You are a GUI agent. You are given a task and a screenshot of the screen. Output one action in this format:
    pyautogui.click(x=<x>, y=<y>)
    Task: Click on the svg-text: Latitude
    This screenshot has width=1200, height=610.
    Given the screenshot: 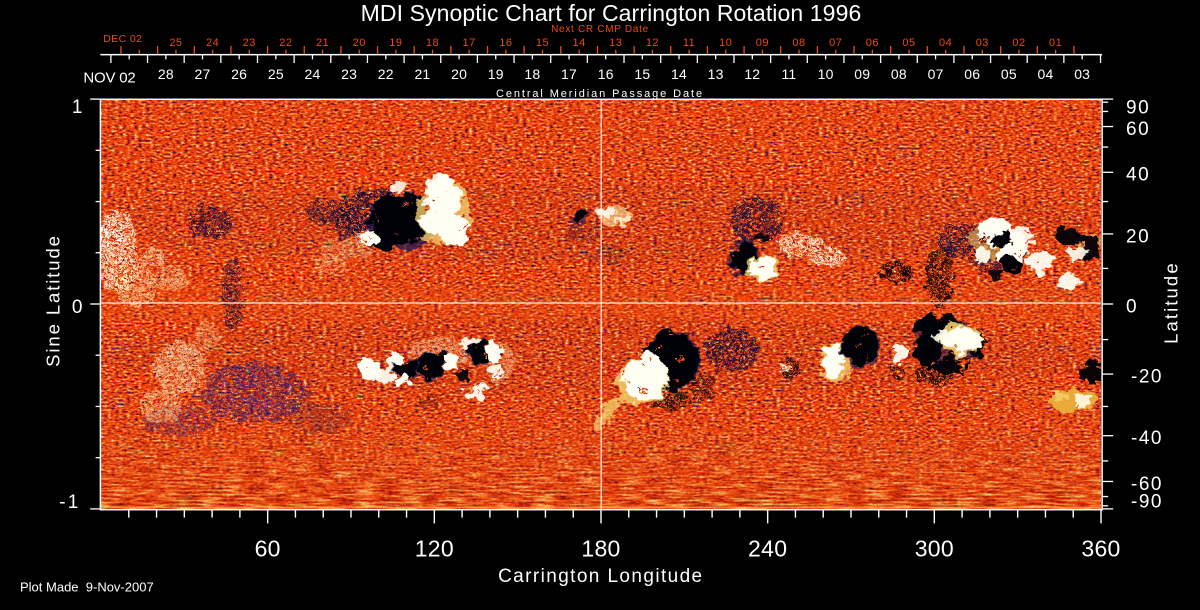 What is the action you would take?
    pyautogui.click(x=1171, y=302)
    